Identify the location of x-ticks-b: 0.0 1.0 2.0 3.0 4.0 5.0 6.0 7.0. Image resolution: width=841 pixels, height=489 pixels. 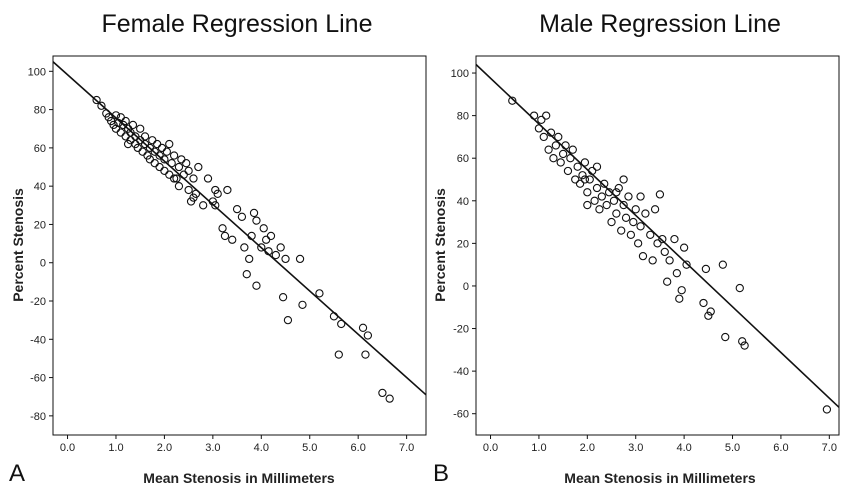
(660, 444).